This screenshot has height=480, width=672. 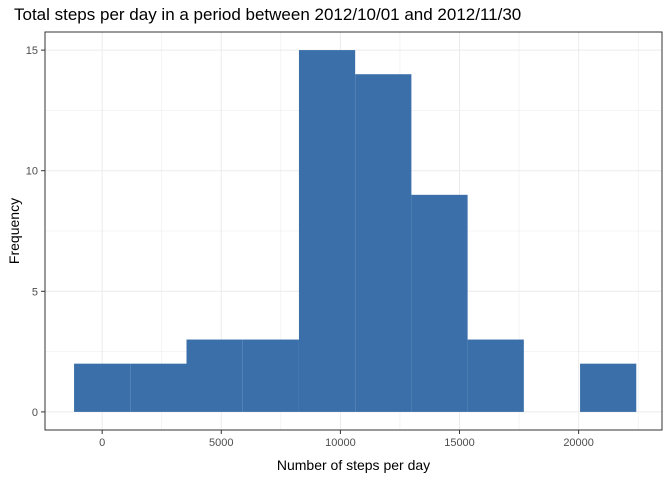 I want to click on y-tick-label: 0, so click(x=35, y=413).